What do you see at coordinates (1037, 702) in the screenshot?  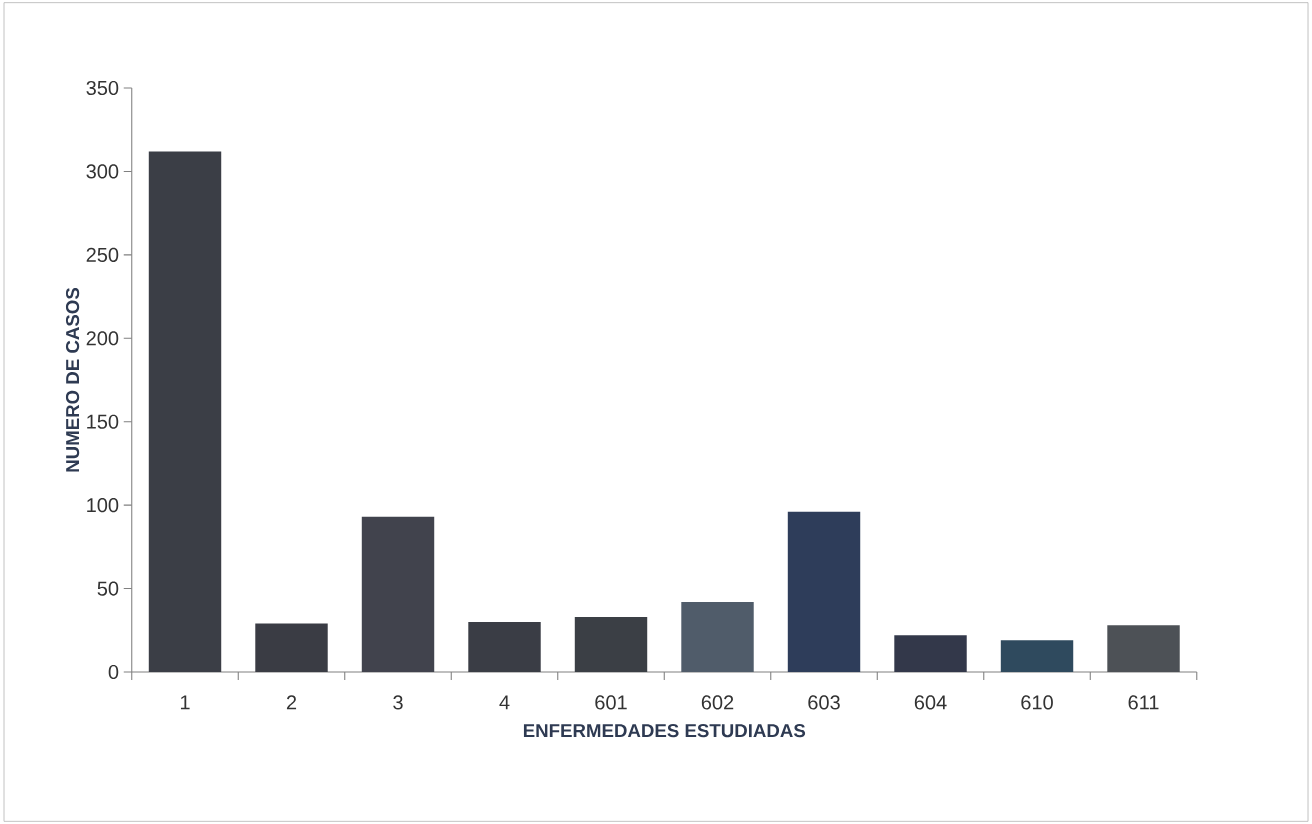 I see `x-tick-label: 610` at bounding box center [1037, 702].